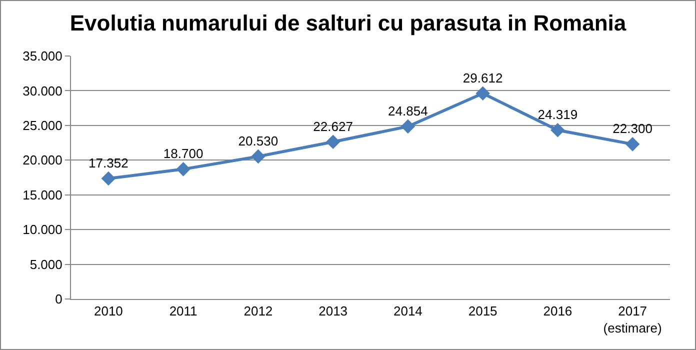 This screenshot has width=696, height=350. What do you see at coordinates (348, 23) in the screenshot?
I see `chart-title: Evolutia numarului de salturi cu parasuta in Romania` at bounding box center [348, 23].